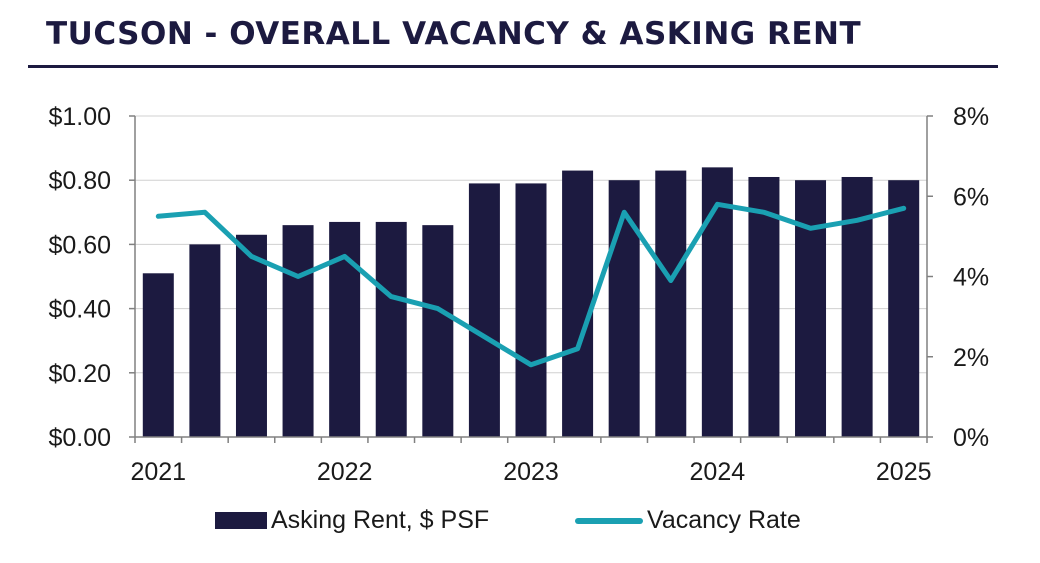  Describe the element at coordinates (345, 472) in the screenshot. I see `x-tick-label: 2022` at that location.